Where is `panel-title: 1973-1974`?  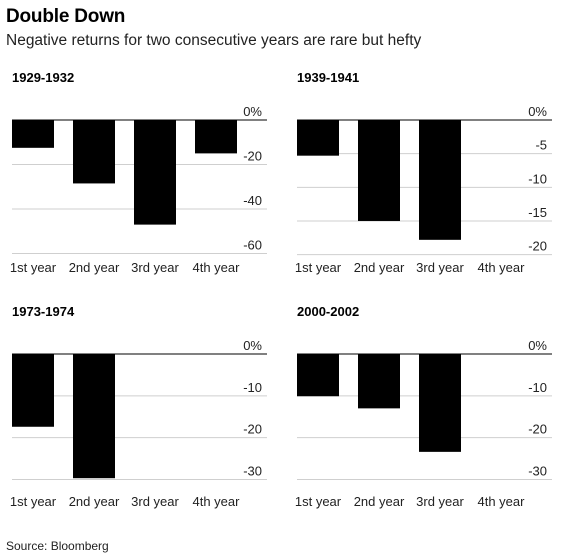
panel-title: 1973-1974 is located at coordinates (43, 311).